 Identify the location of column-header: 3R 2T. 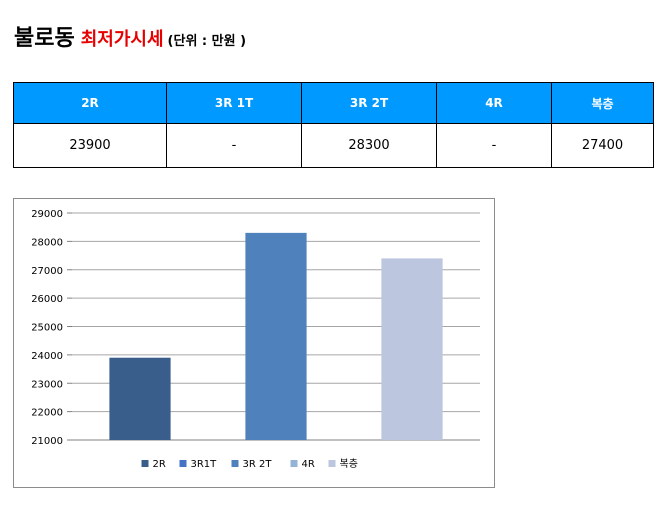
(369, 103).